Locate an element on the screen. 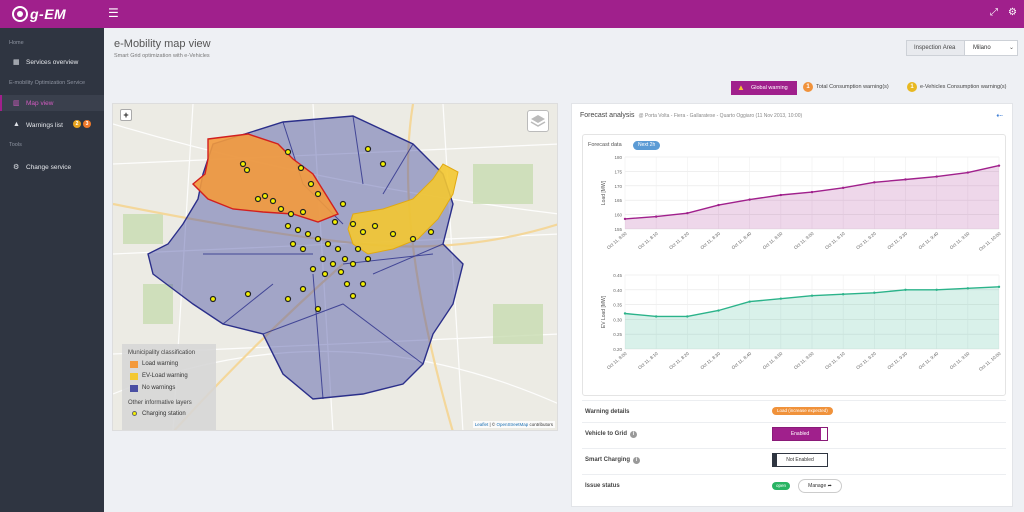  chevron-down-icon: ⌄ is located at coordinates (1012, 48).